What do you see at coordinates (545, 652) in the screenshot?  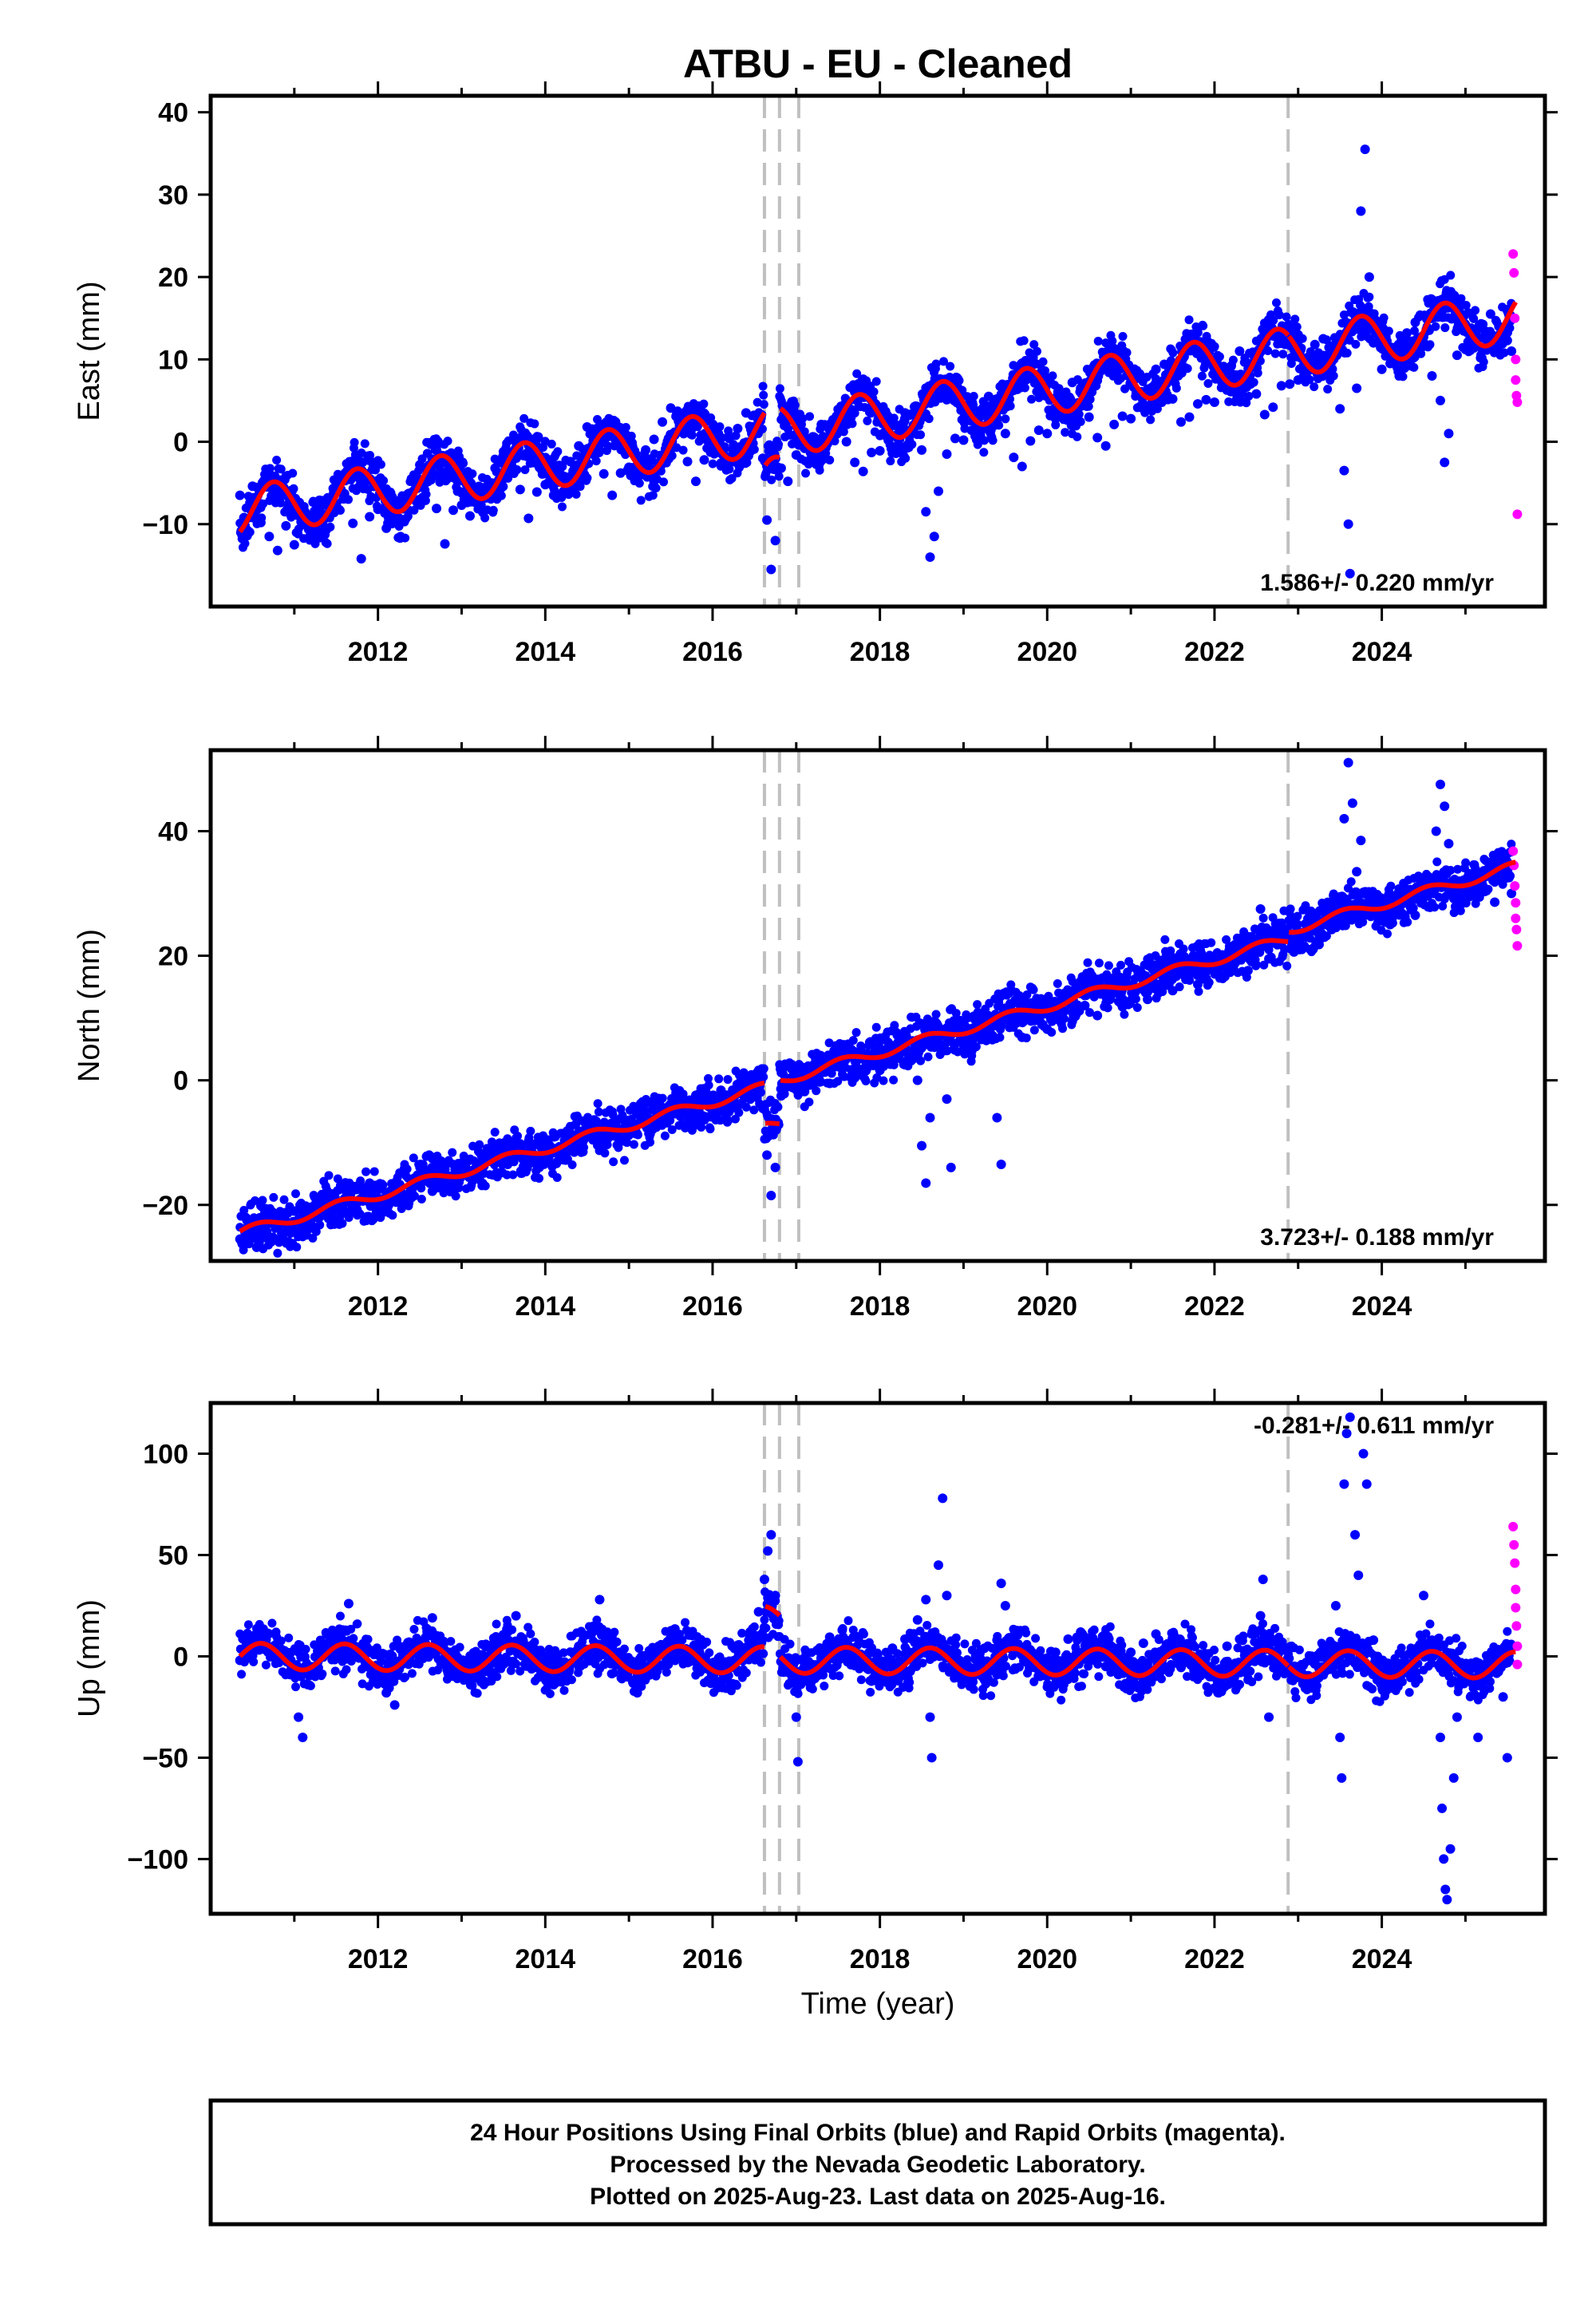 I see `x-tick-label: 2014` at bounding box center [545, 652].